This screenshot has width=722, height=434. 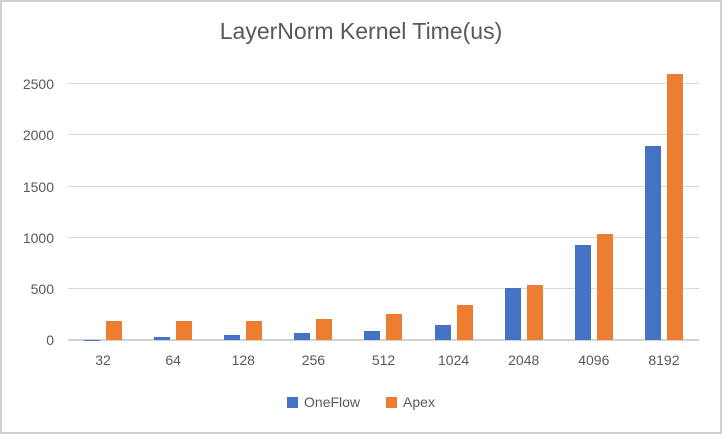 What do you see at coordinates (103, 360) in the screenshot?
I see `x-tick-label-32: 32` at bounding box center [103, 360].